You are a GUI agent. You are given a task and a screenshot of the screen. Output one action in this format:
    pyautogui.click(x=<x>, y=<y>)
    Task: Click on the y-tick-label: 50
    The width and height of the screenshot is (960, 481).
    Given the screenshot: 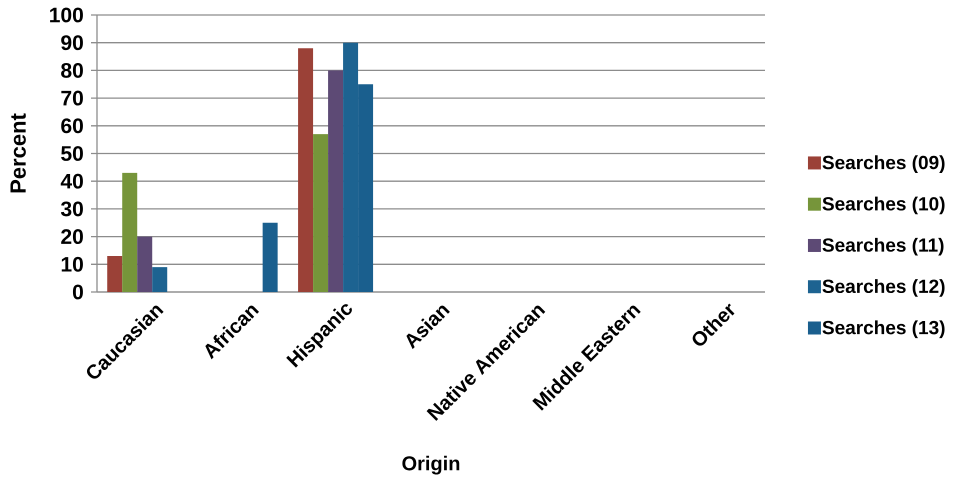 What is the action you would take?
    pyautogui.click(x=72, y=153)
    